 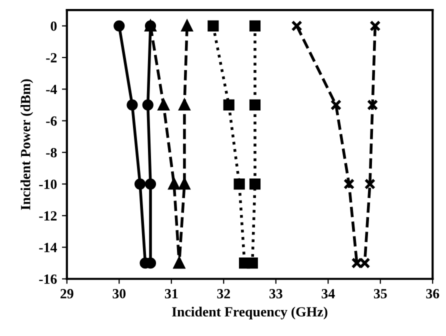 What do you see at coordinates (67, 293) in the screenshot?
I see `x-tick-label: 29` at bounding box center [67, 293].